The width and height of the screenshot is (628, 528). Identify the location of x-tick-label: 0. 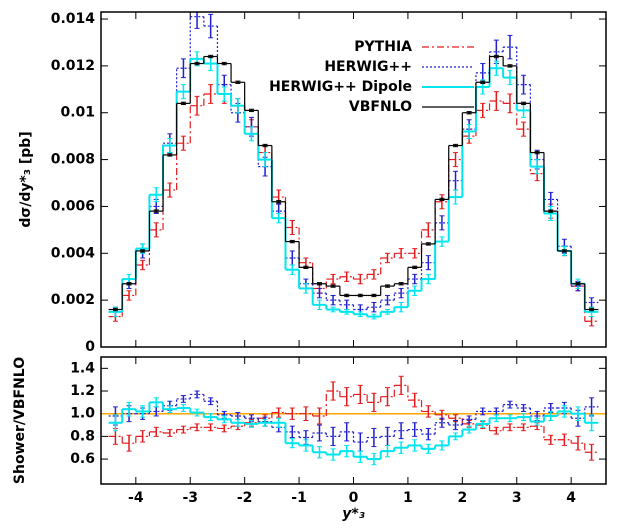
(354, 498).